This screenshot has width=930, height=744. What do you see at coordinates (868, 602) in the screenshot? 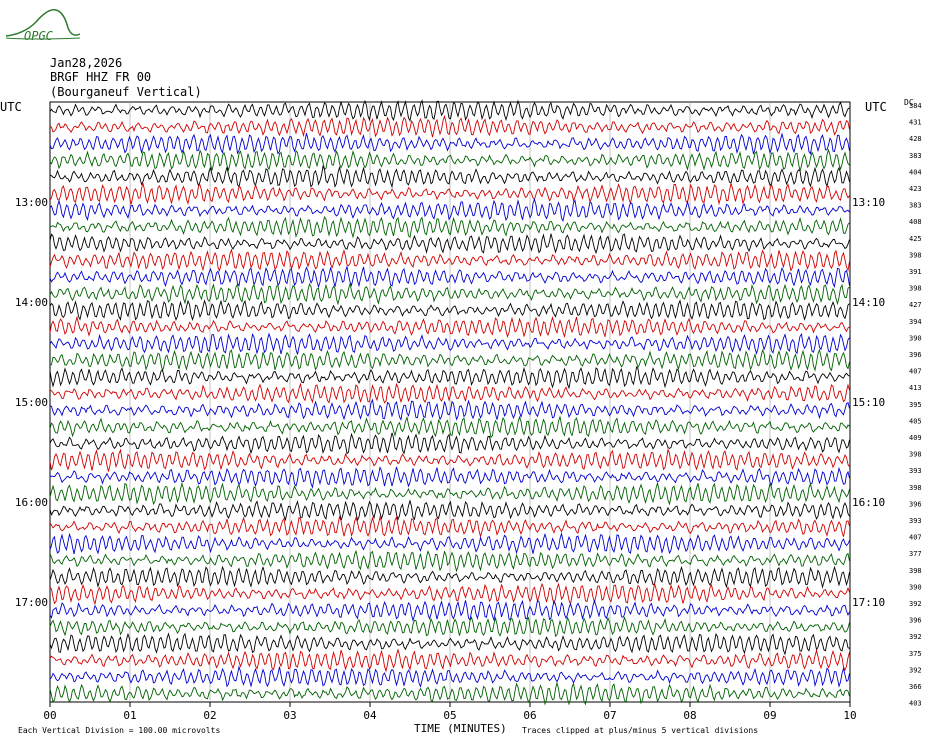
I see `right-time-label: 17:10` at bounding box center [868, 602].